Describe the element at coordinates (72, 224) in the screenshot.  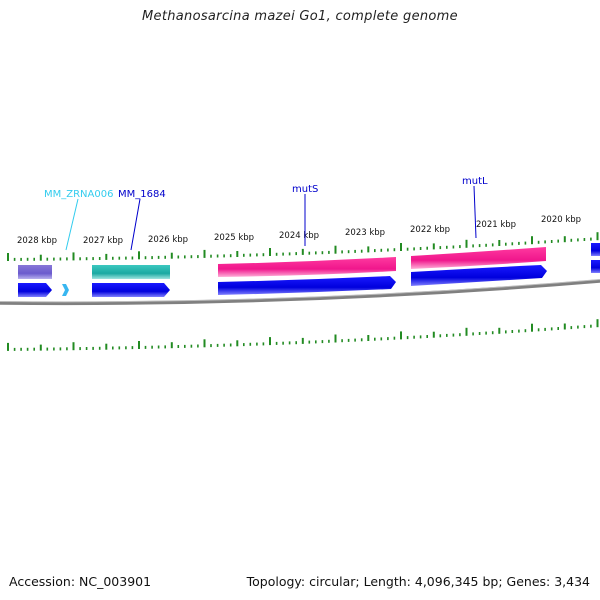
I see `leader-line-zrna` at that location.